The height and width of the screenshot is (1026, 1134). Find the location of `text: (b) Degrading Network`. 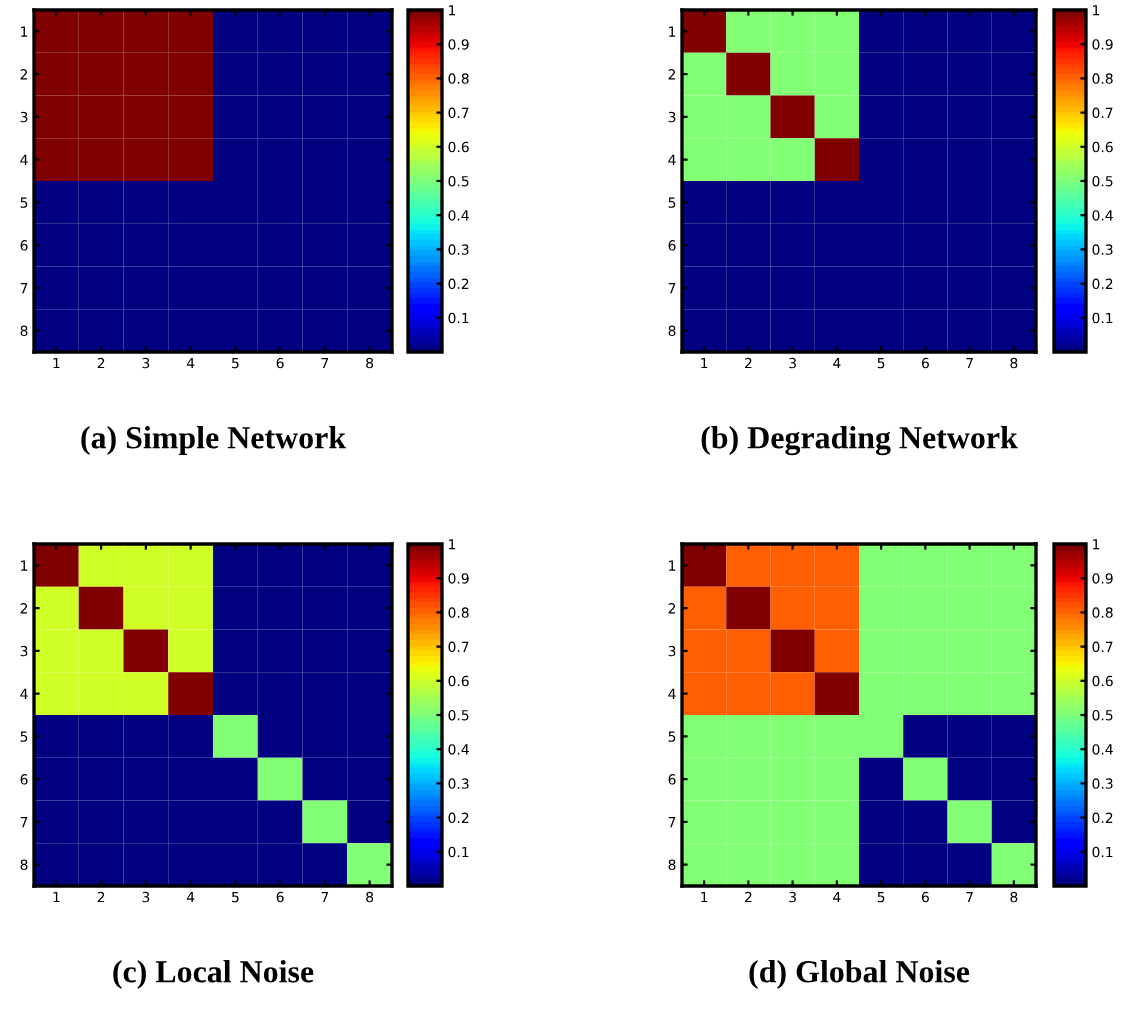

text: (b) Degrading Network is located at coordinates (859, 441).